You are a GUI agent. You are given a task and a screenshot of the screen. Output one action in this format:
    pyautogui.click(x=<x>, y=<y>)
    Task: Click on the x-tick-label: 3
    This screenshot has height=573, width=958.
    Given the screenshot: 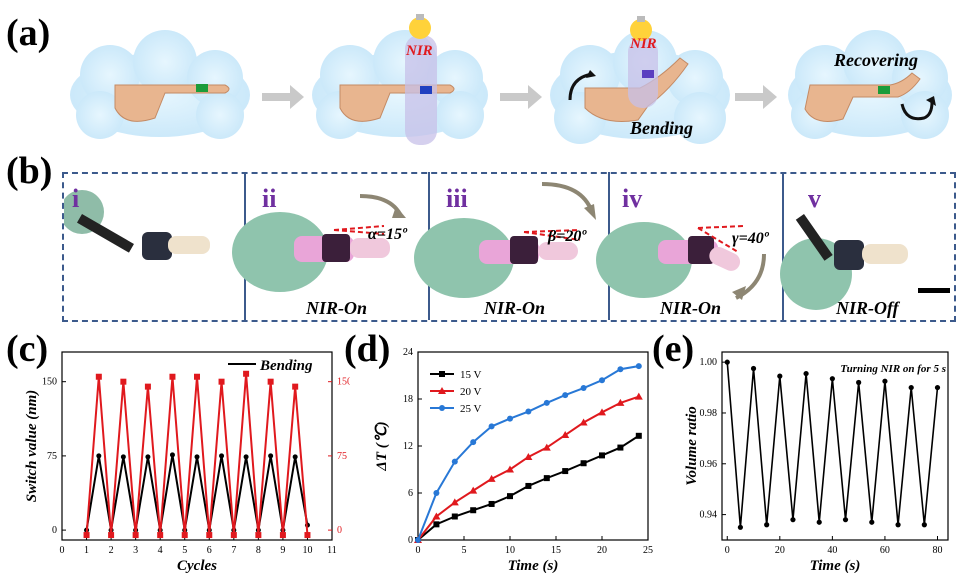 What is the action you would take?
    pyautogui.click(x=135, y=550)
    